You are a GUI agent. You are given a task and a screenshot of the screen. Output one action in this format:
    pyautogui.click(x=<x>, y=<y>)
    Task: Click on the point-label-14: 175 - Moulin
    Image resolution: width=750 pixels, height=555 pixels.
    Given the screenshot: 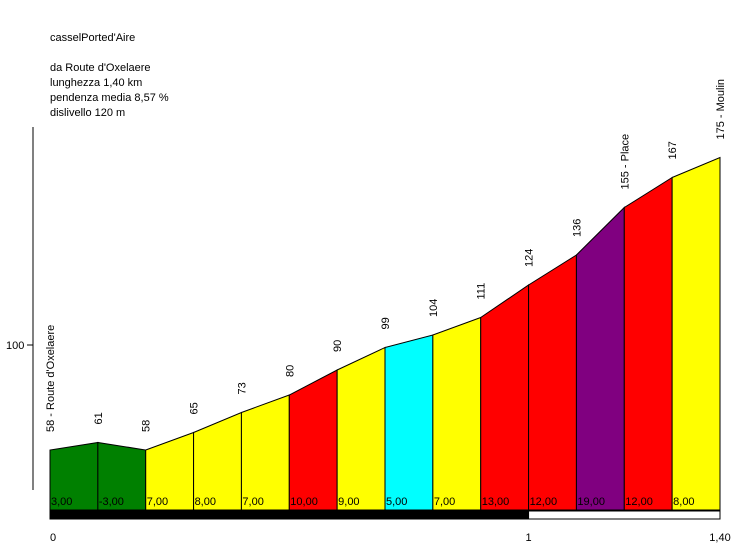 What is the action you would take?
    pyautogui.click(x=721, y=109)
    